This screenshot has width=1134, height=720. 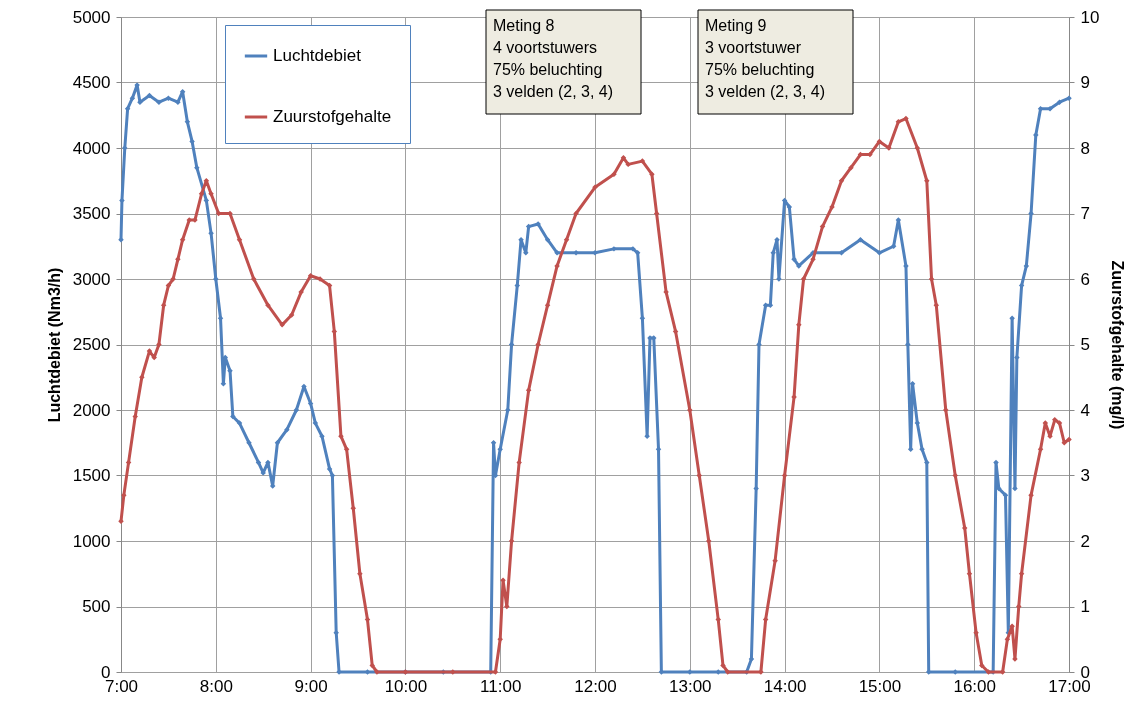 What do you see at coordinates (1085, 541) in the screenshot?
I see `y2-tick-label: 2` at bounding box center [1085, 541].